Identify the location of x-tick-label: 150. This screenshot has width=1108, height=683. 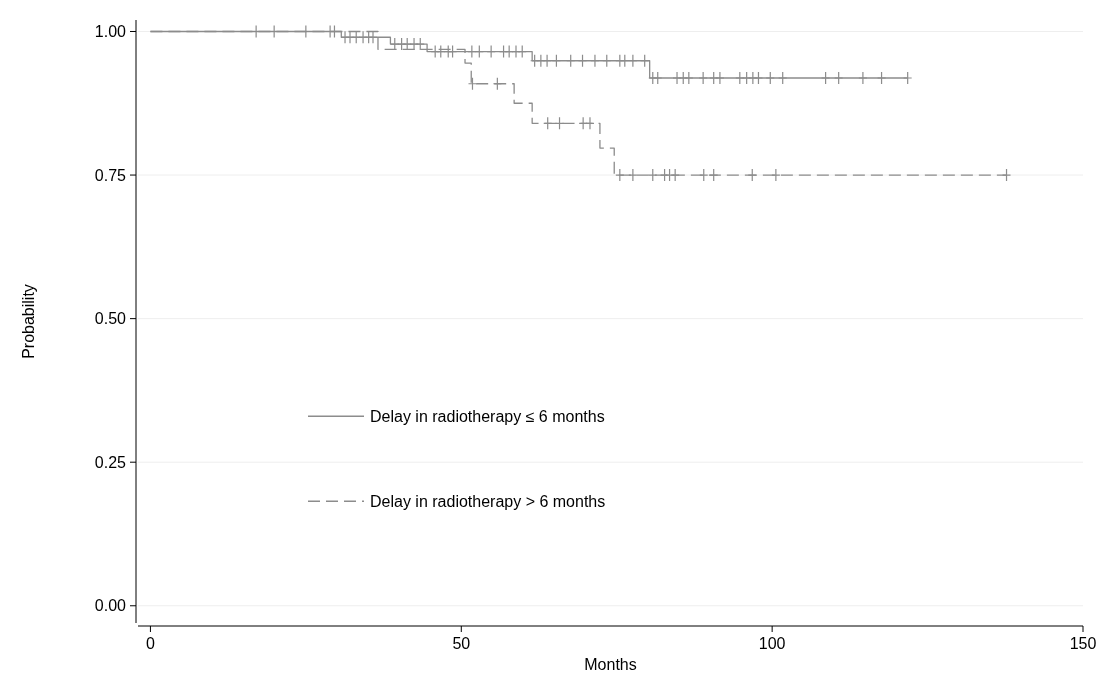
(1083, 643).